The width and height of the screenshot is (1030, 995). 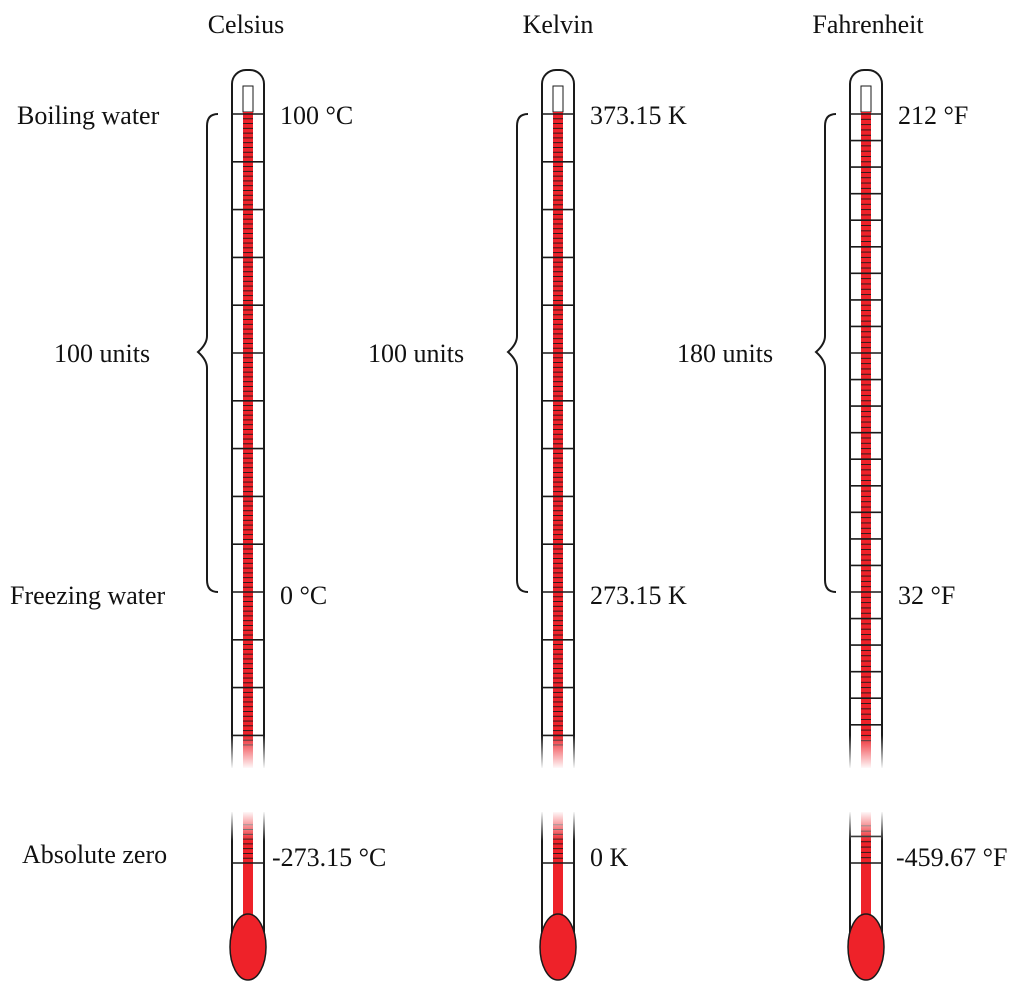 I want to click on freezing-point-label: 273.15 K, so click(x=638, y=595).